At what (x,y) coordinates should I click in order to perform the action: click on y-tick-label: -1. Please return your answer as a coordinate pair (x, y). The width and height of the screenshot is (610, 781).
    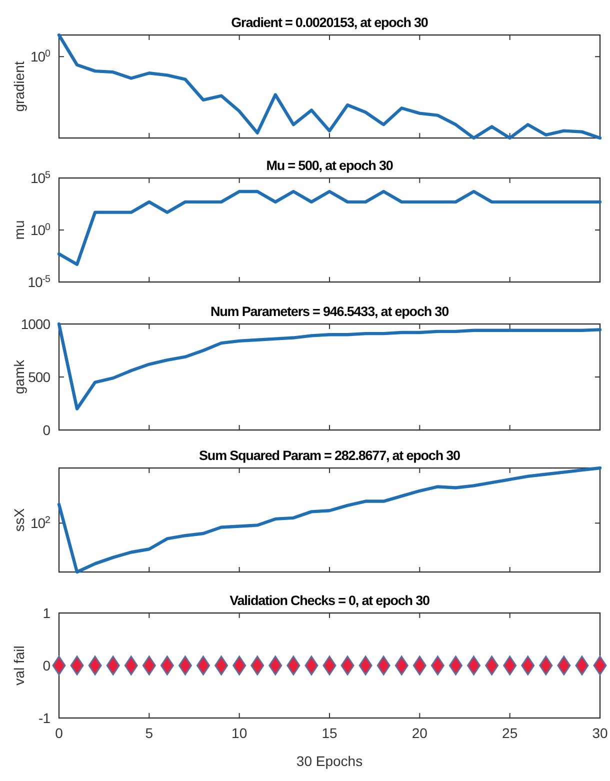
    Looking at the image, I should click on (44, 718).